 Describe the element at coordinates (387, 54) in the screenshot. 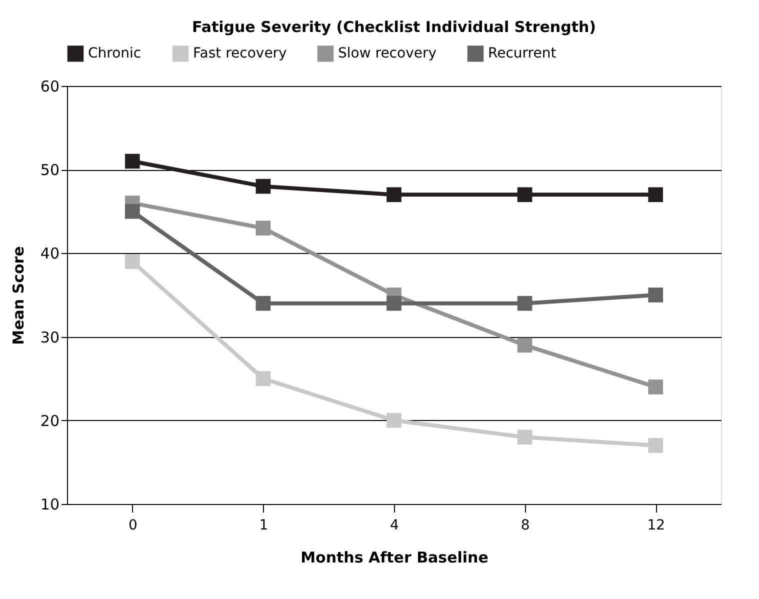

I see `legend-label: Slow recovery` at that location.